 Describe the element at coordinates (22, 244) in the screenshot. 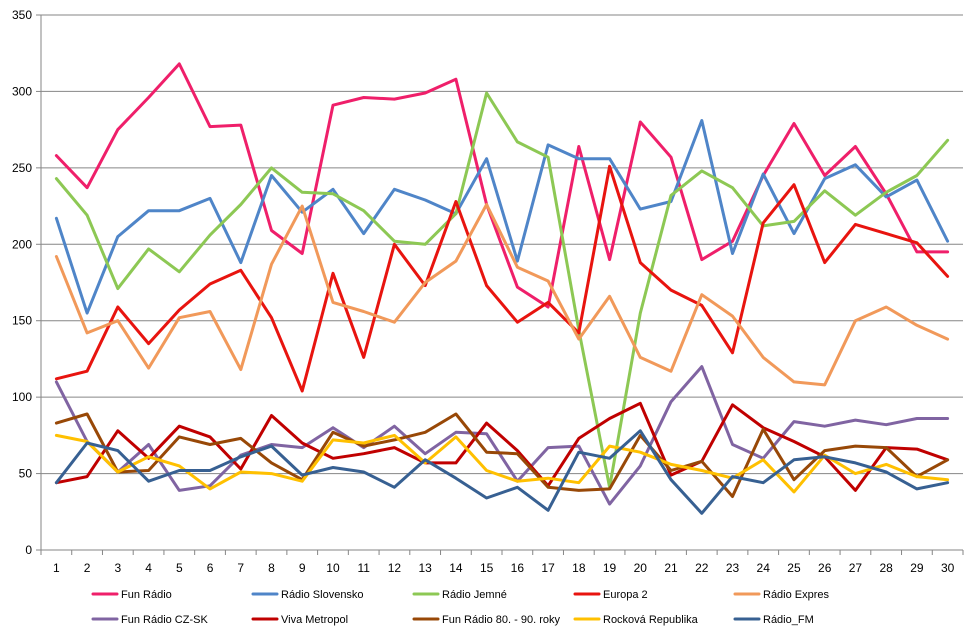

I see `y-tick-label: 200` at that location.